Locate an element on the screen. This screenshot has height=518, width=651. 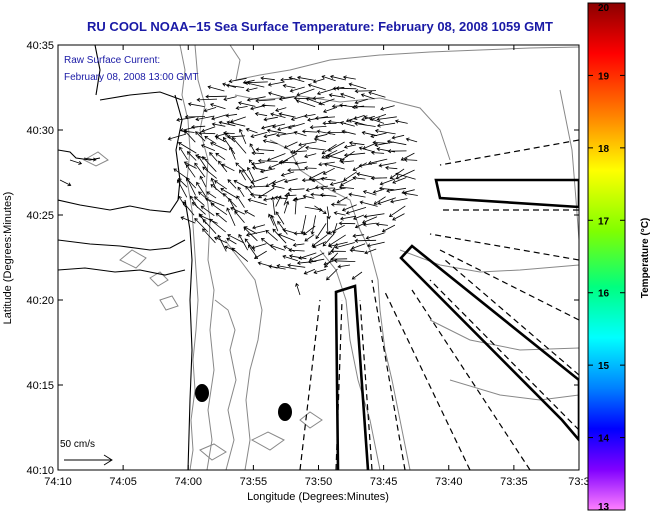
current-note-line2: February 08, 2008 13:00 GMT is located at coordinates (131, 77).